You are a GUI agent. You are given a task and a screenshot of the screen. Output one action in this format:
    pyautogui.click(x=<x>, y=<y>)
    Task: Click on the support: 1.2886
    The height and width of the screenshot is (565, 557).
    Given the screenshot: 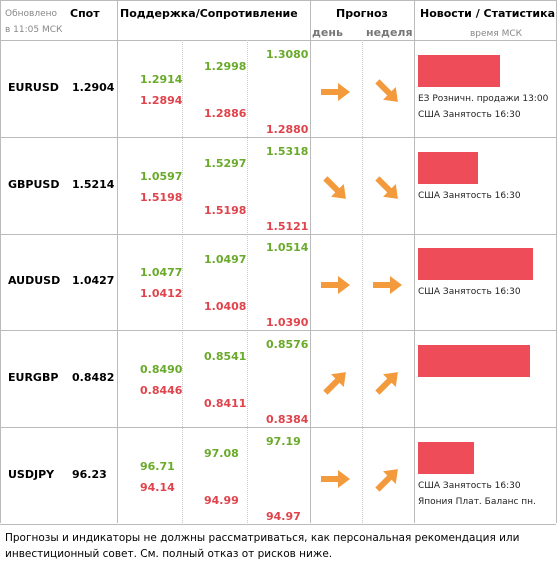 What is the action you would take?
    pyautogui.click(x=225, y=113)
    